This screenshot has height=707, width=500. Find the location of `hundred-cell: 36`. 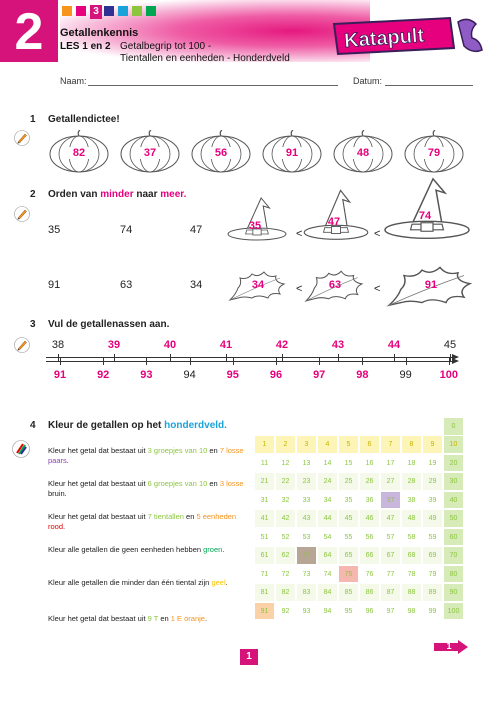

hundred-cell: 36 is located at coordinates (369, 499).